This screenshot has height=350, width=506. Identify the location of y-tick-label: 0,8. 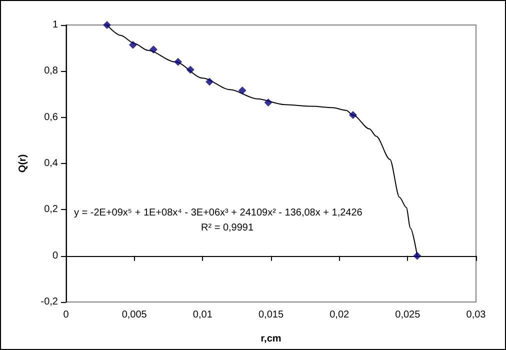
(51, 71).